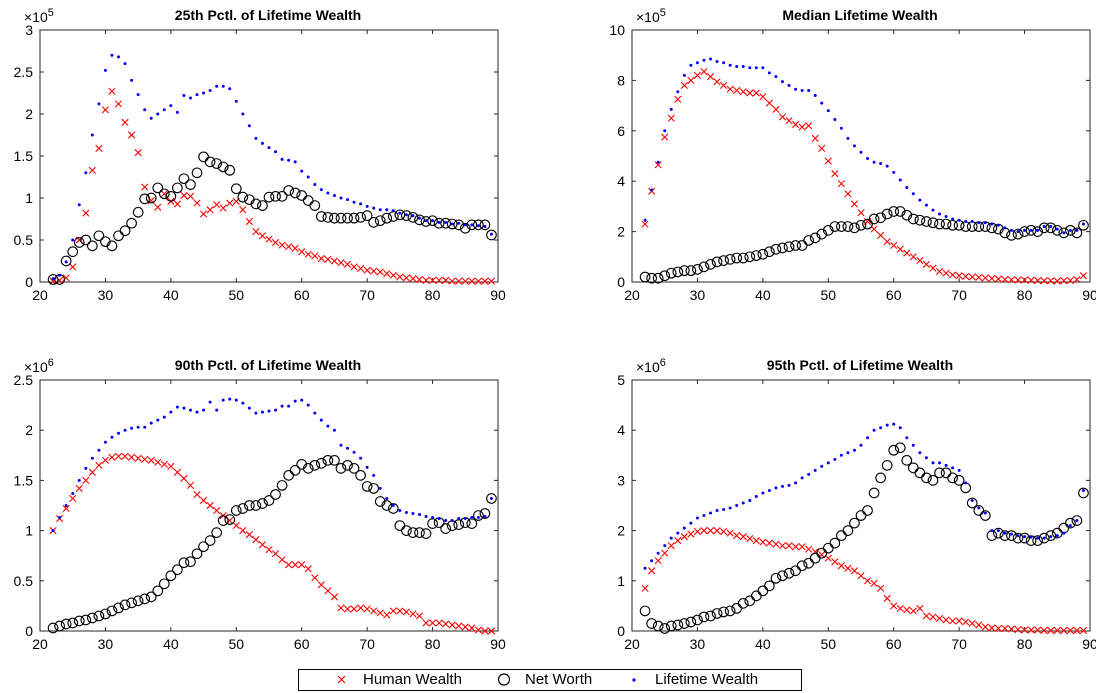 This screenshot has height=693, width=1096. I want to click on y-tick-label: 1, so click(29, 531).